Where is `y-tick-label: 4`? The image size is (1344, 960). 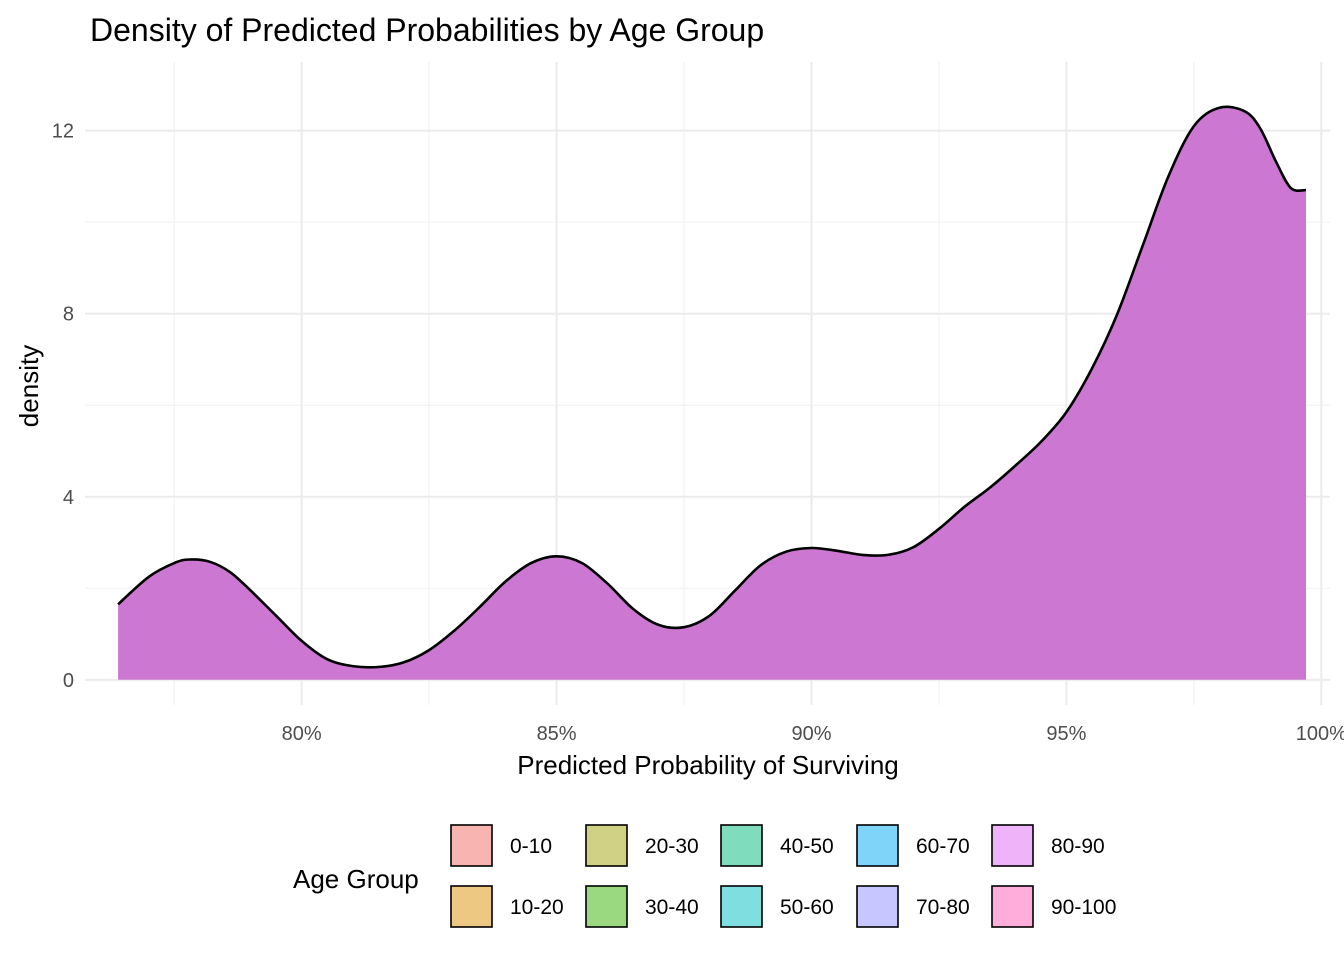 y-tick-label: 4 is located at coordinates (68, 498).